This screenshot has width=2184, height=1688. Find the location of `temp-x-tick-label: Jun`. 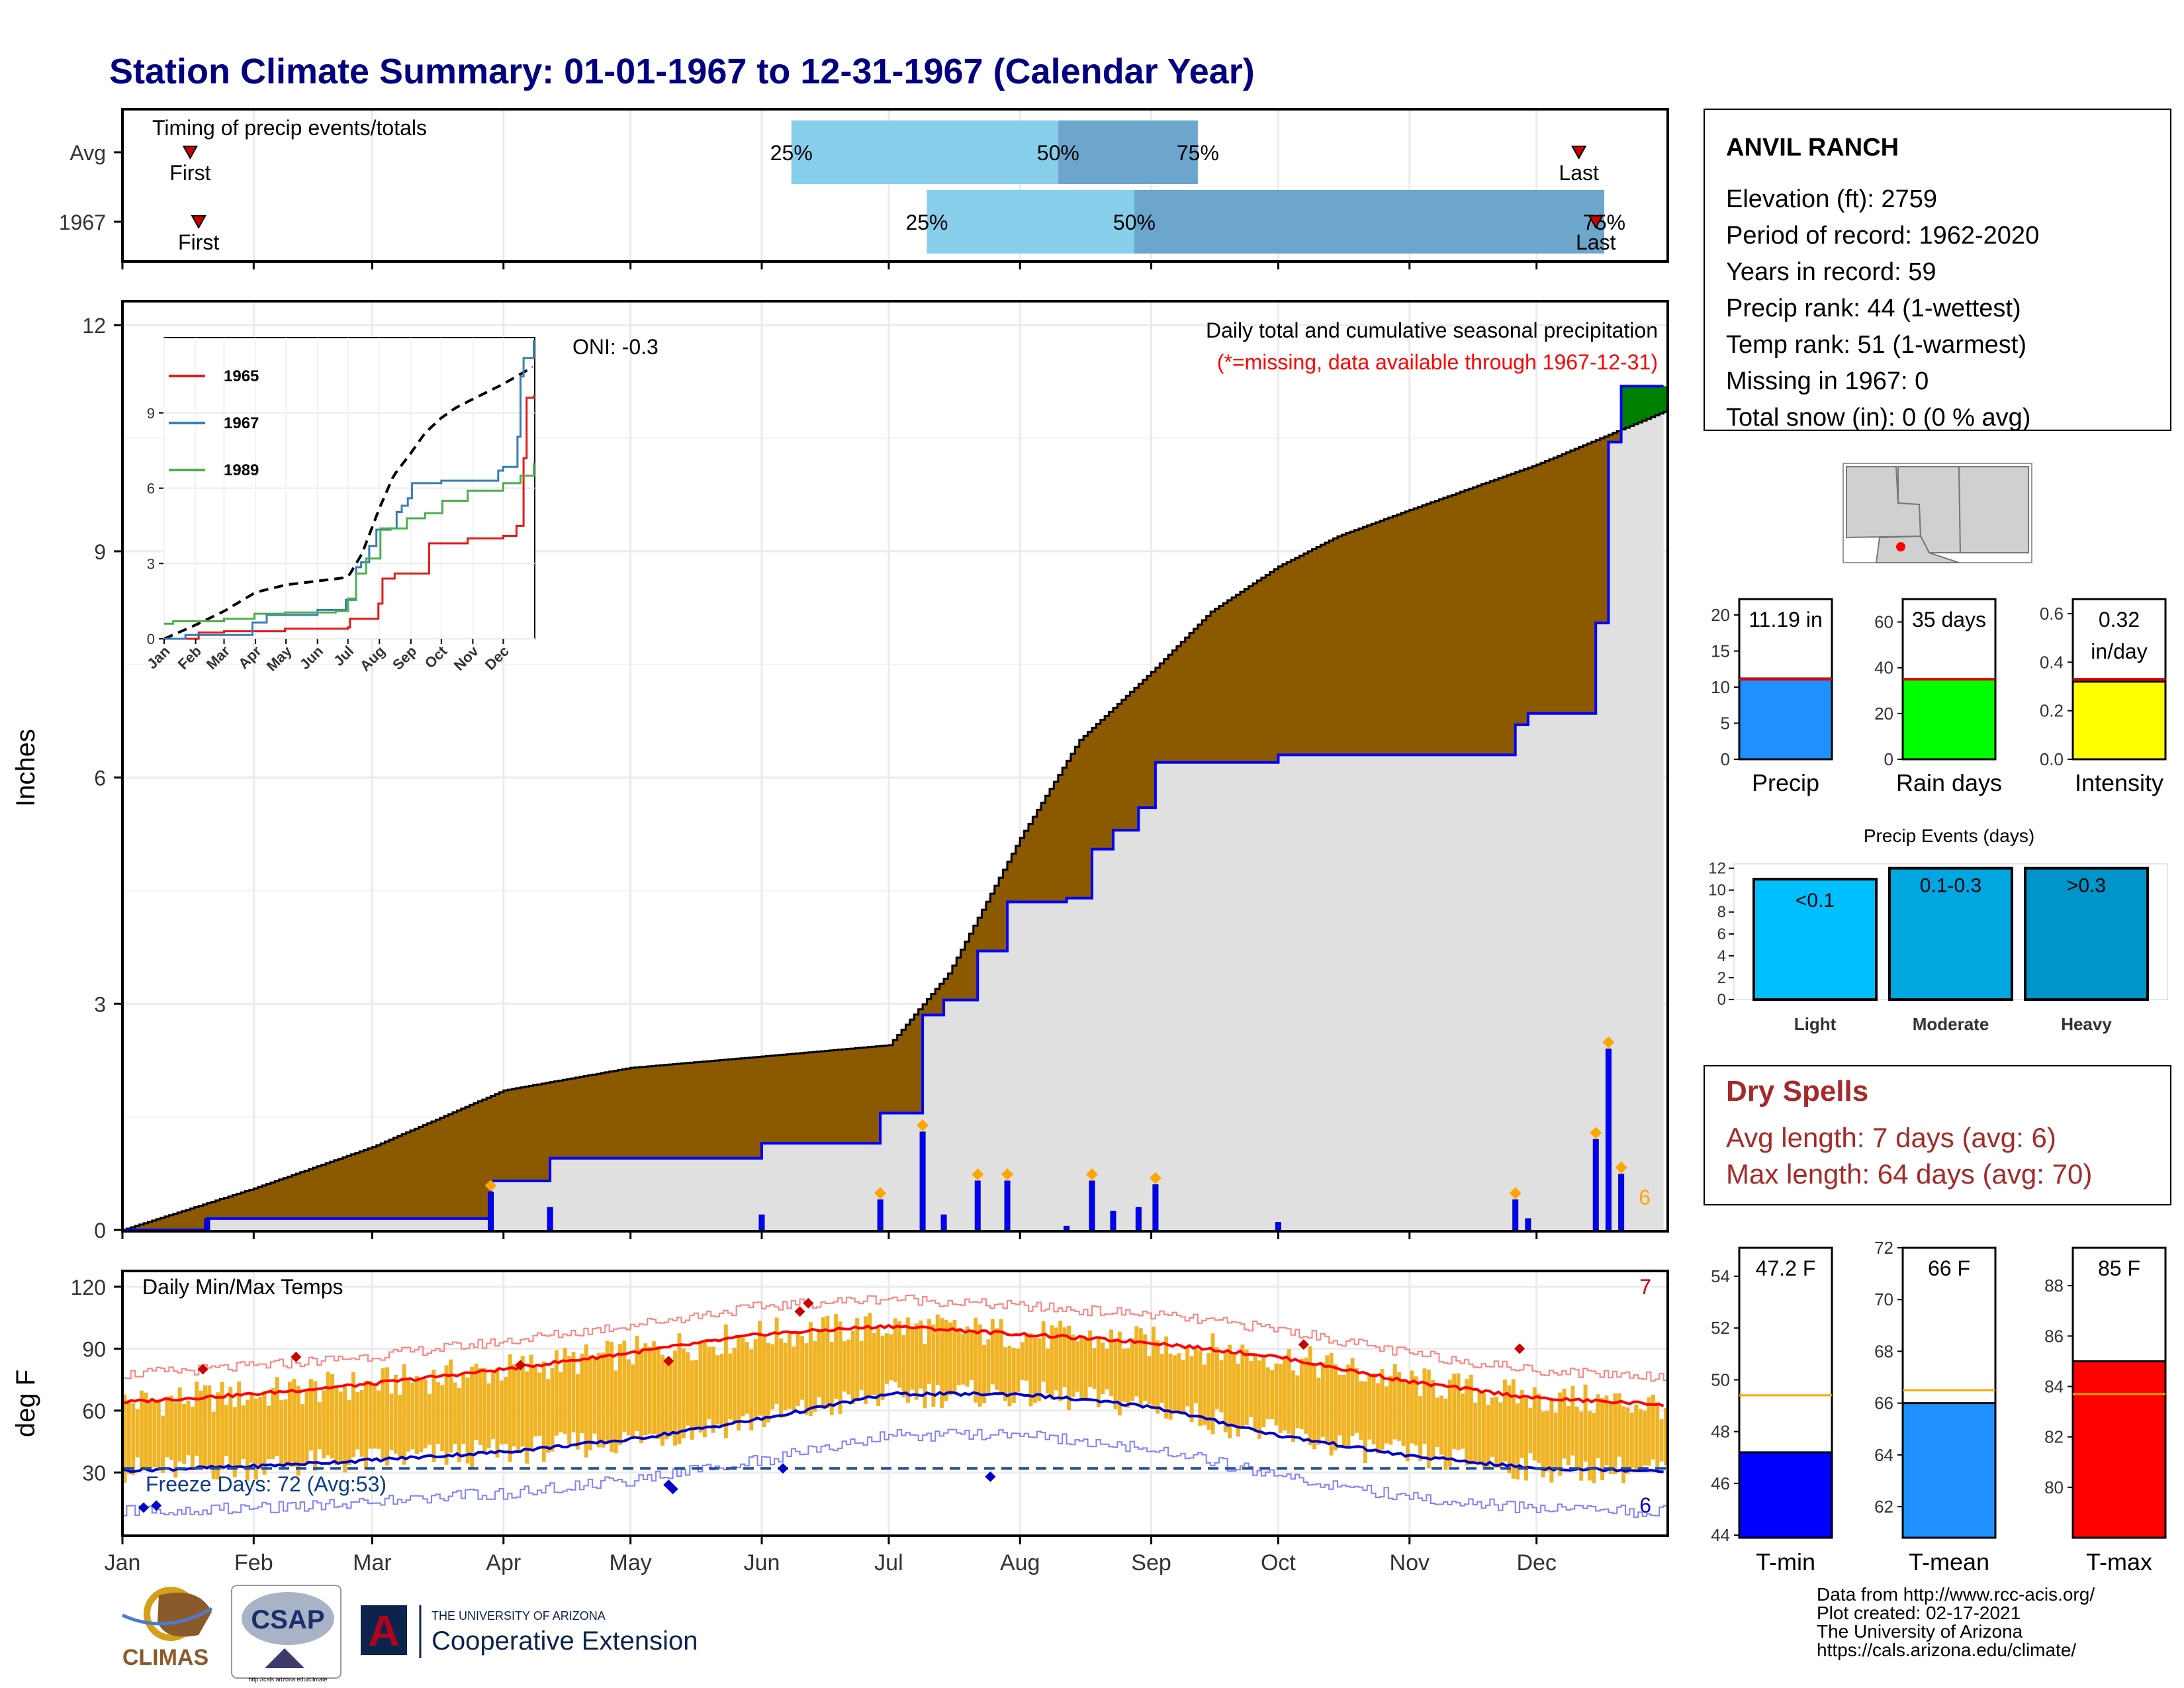

temp-x-tick-label: Jun is located at coordinates (762, 1562).